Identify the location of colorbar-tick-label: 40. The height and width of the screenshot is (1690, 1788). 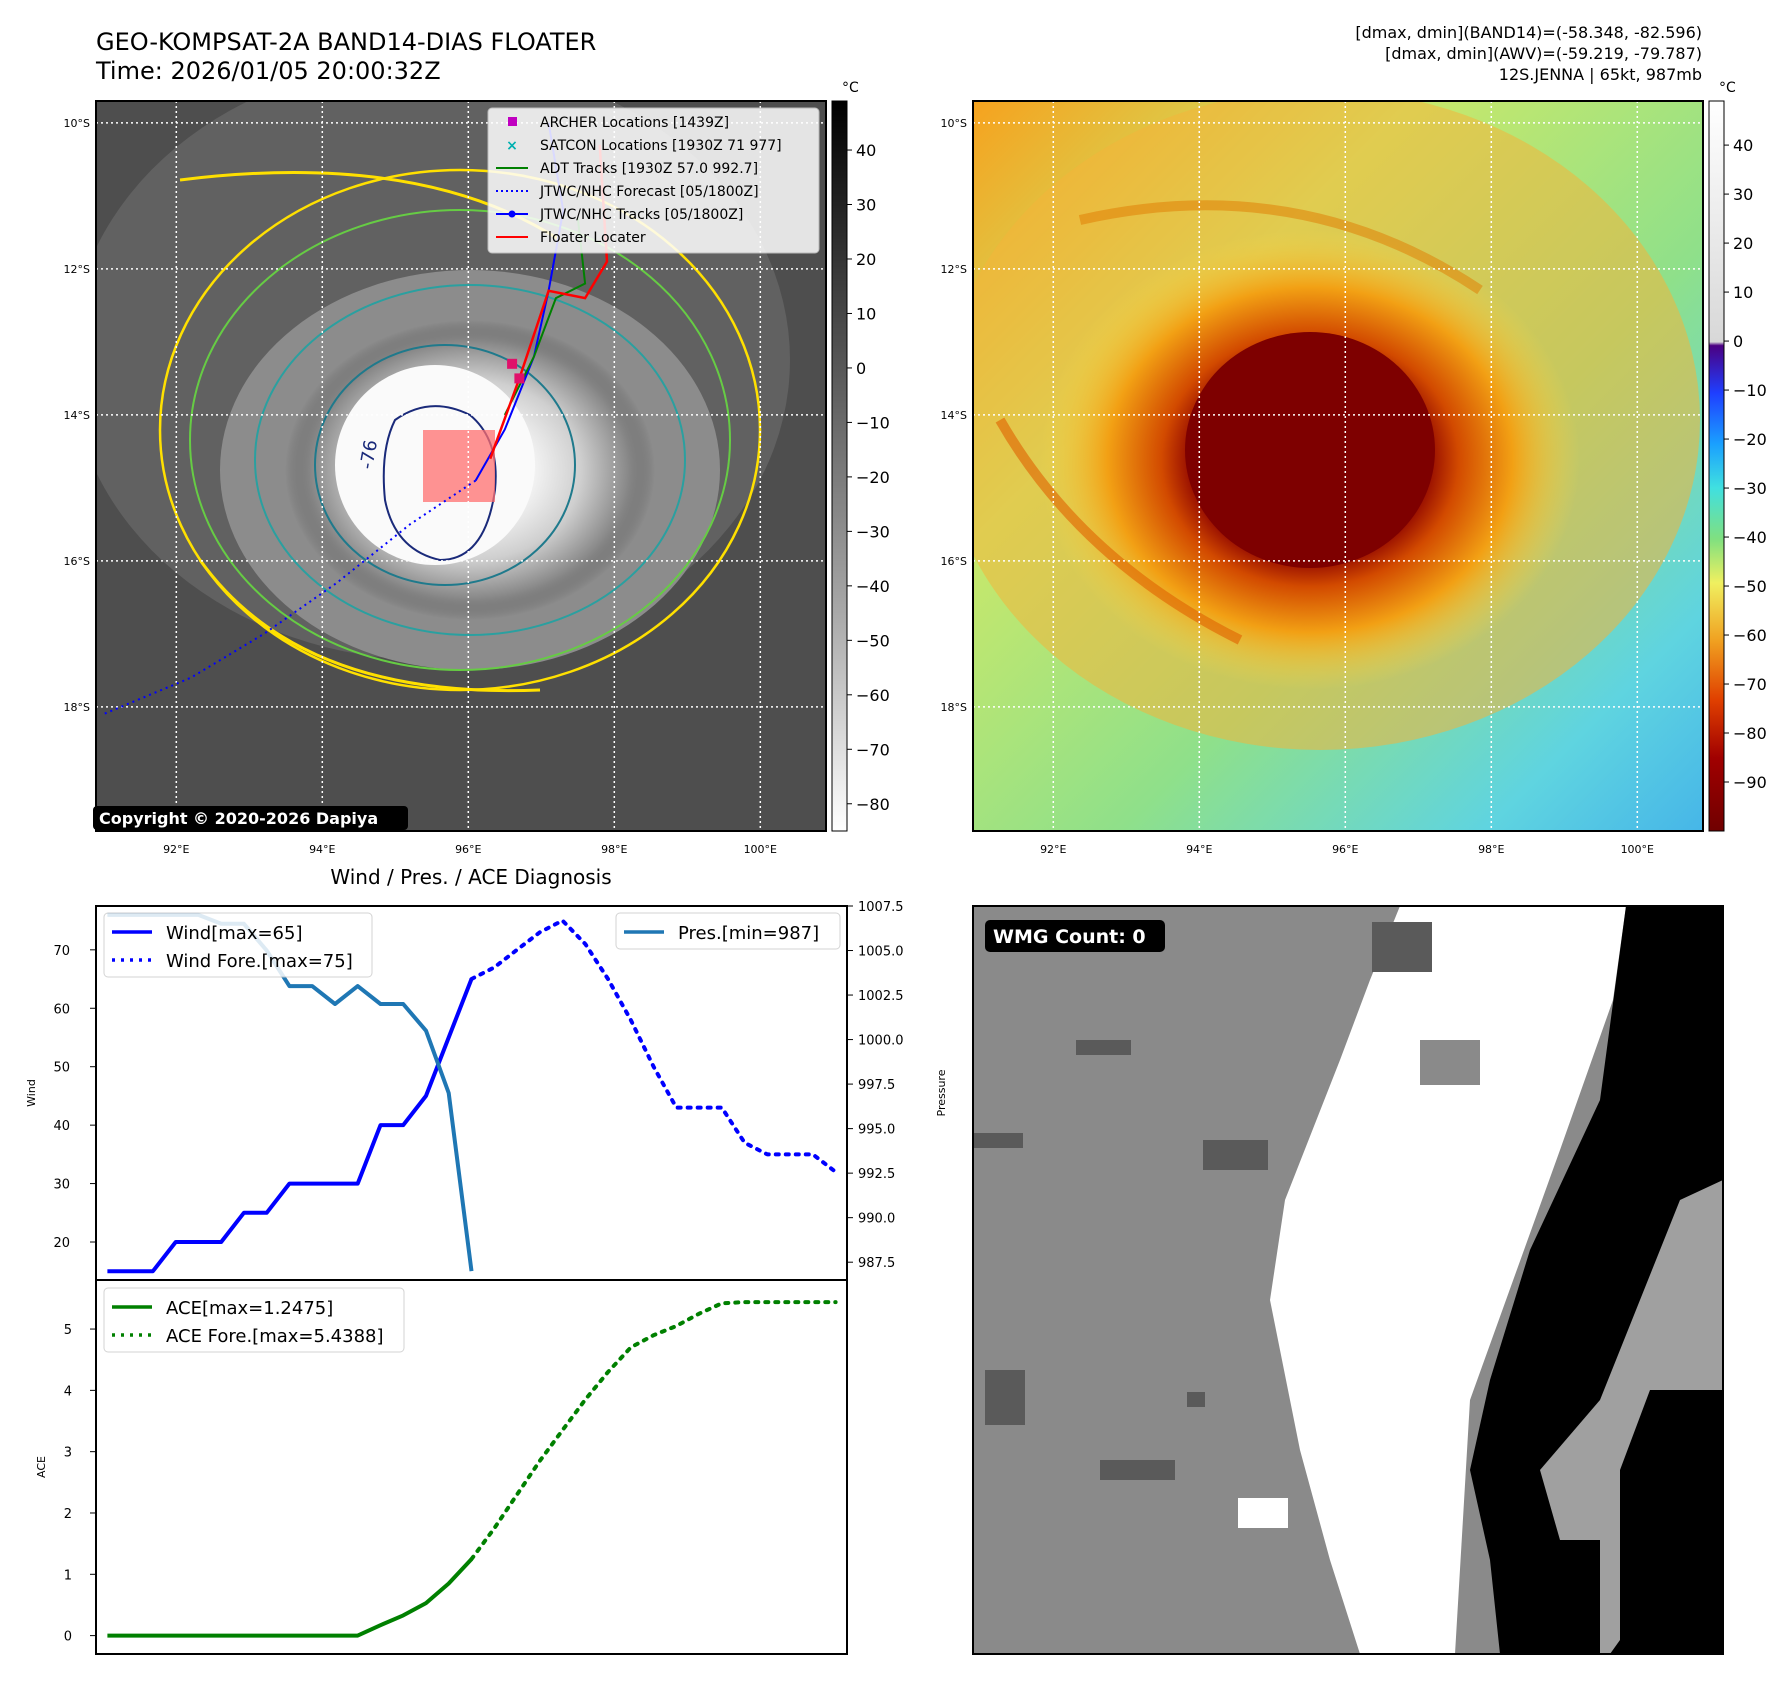
(866, 150).